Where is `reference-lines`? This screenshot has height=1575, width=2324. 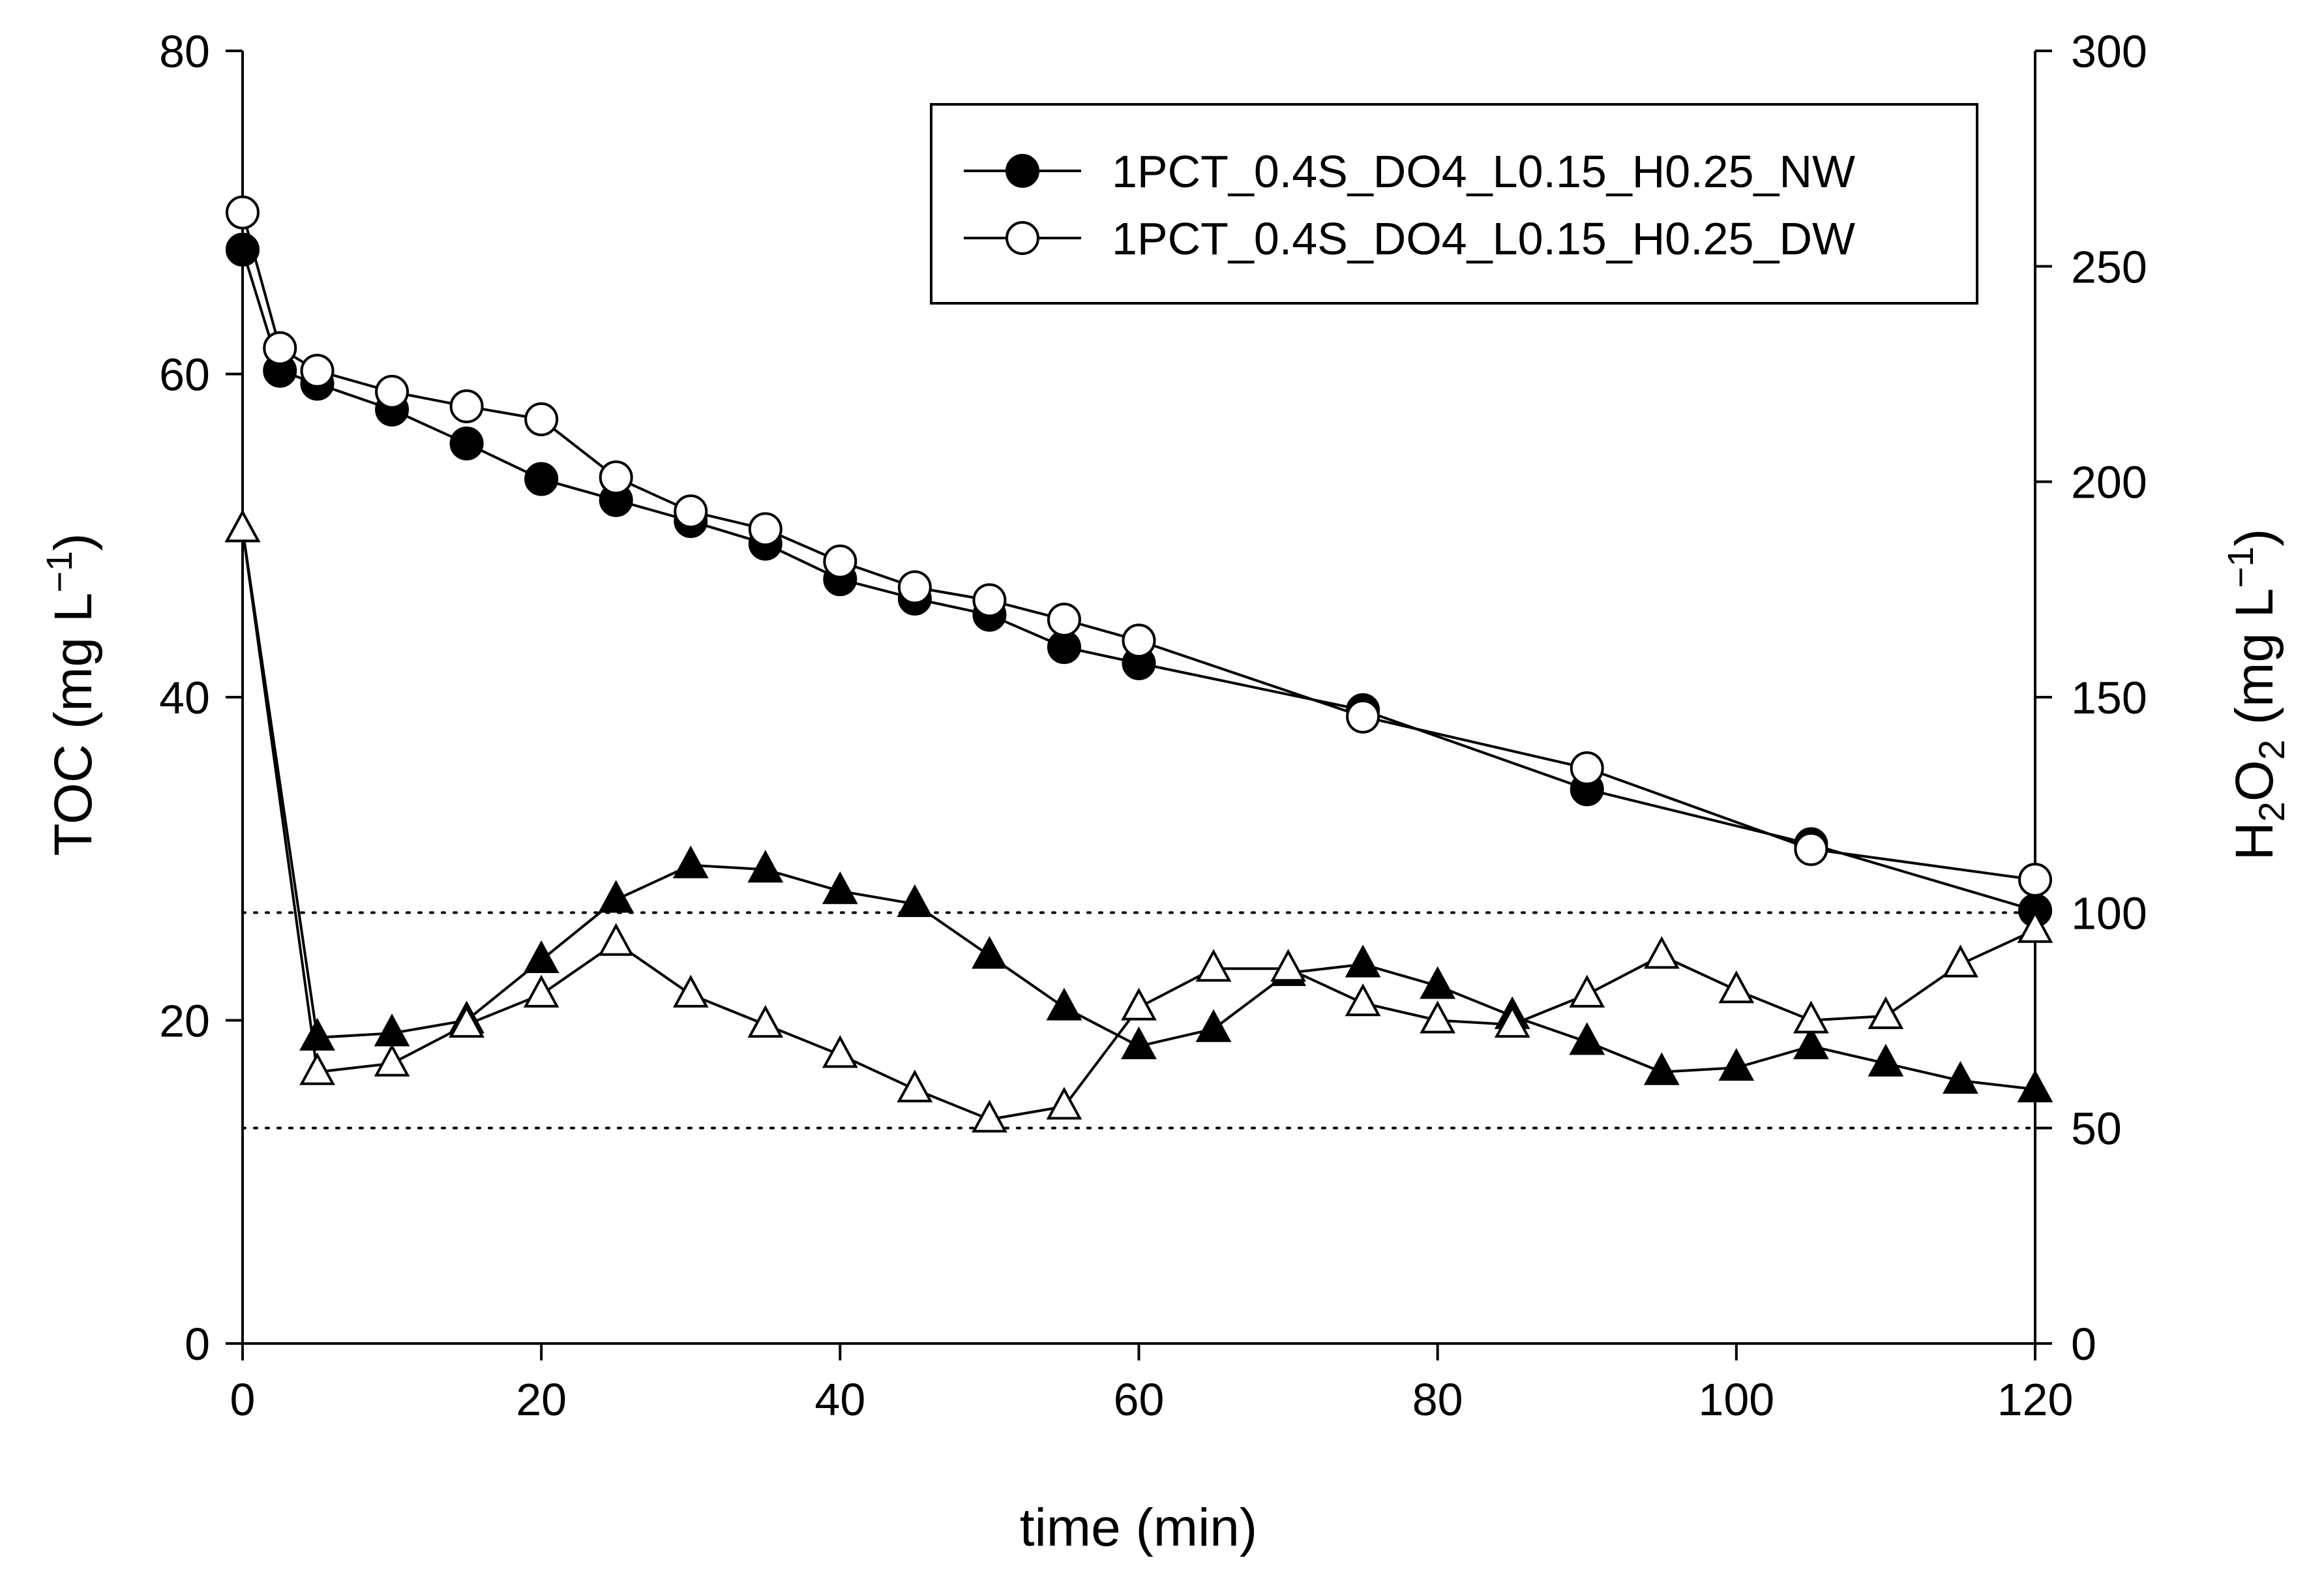 reference-lines is located at coordinates (1139, 1021).